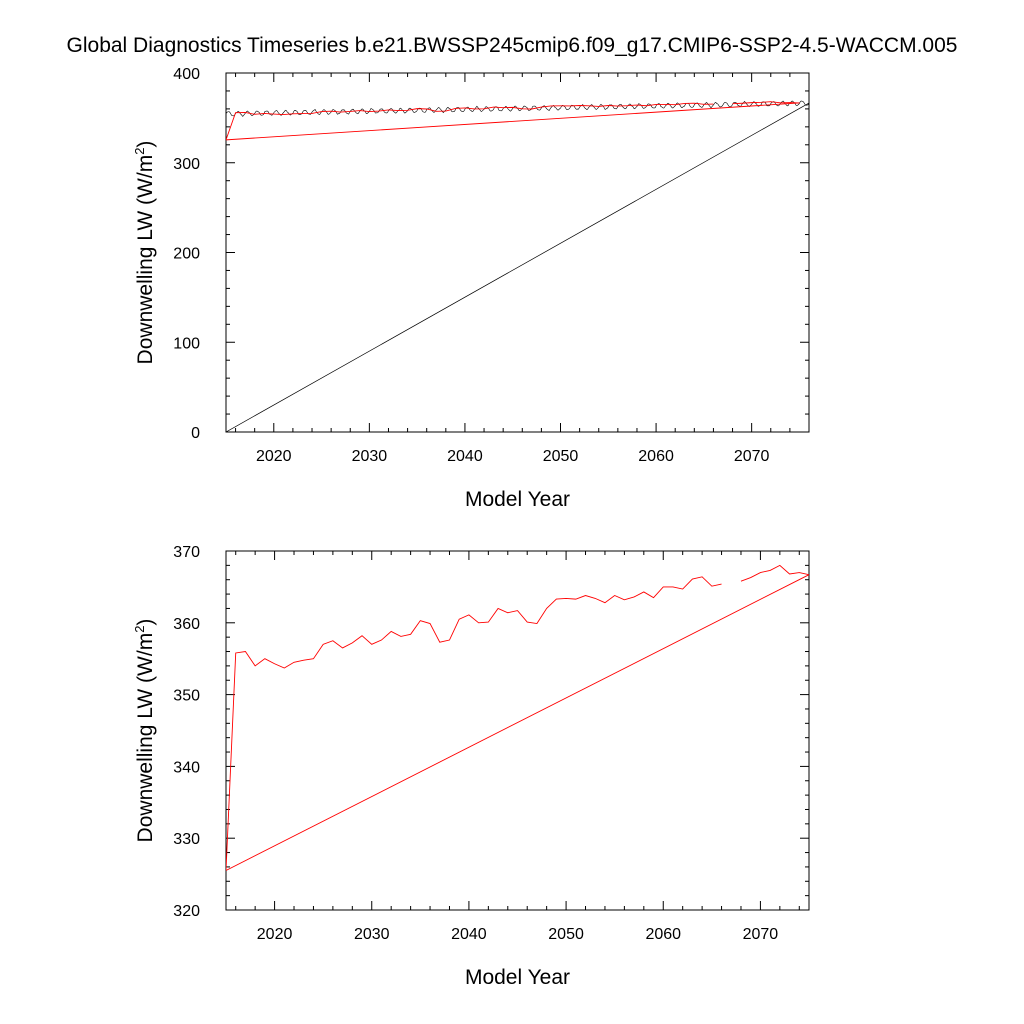 This screenshot has height=1024, width=1024. What do you see at coordinates (186, 624) in the screenshot?
I see `y-tick-label: 360` at bounding box center [186, 624].